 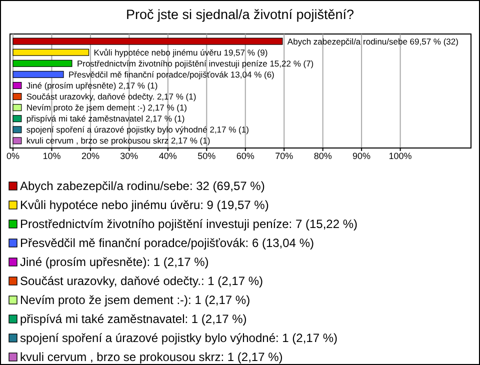 I want to click on data-label: Abych zabezepčil/a rodinu/sebe 69,57 % (32), so click(x=373, y=41).